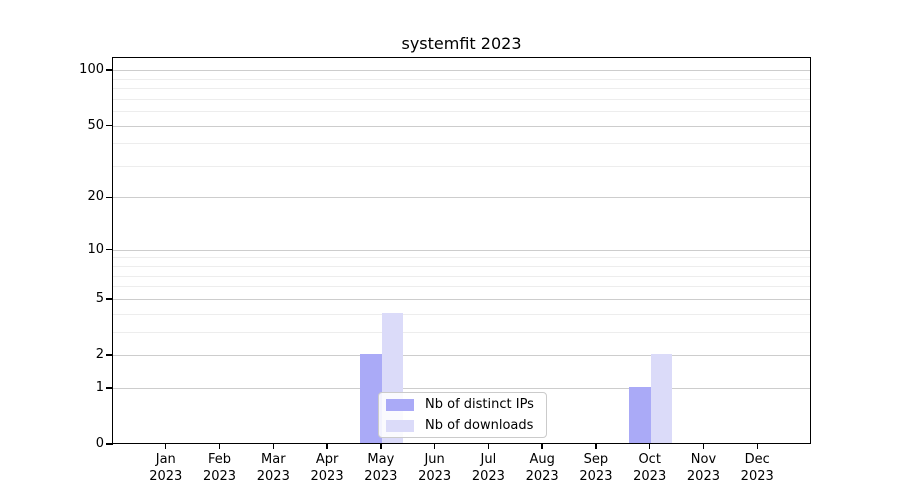  Describe the element at coordinates (596, 468) in the screenshot. I see `x-tick-label: Sep 2023` at that location.